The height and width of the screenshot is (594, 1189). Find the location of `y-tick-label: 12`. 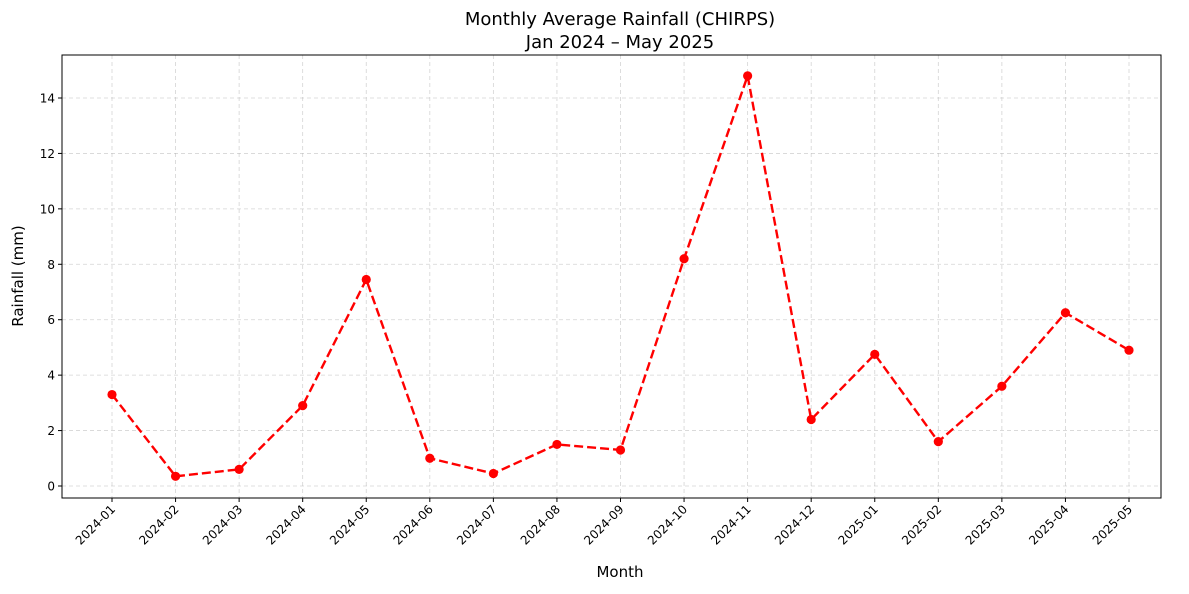

y-tick-label: 12 is located at coordinates (47, 154).